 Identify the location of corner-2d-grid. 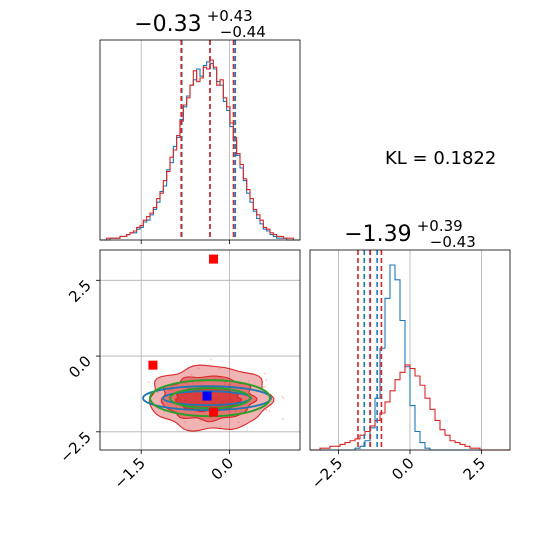
(200, 350).